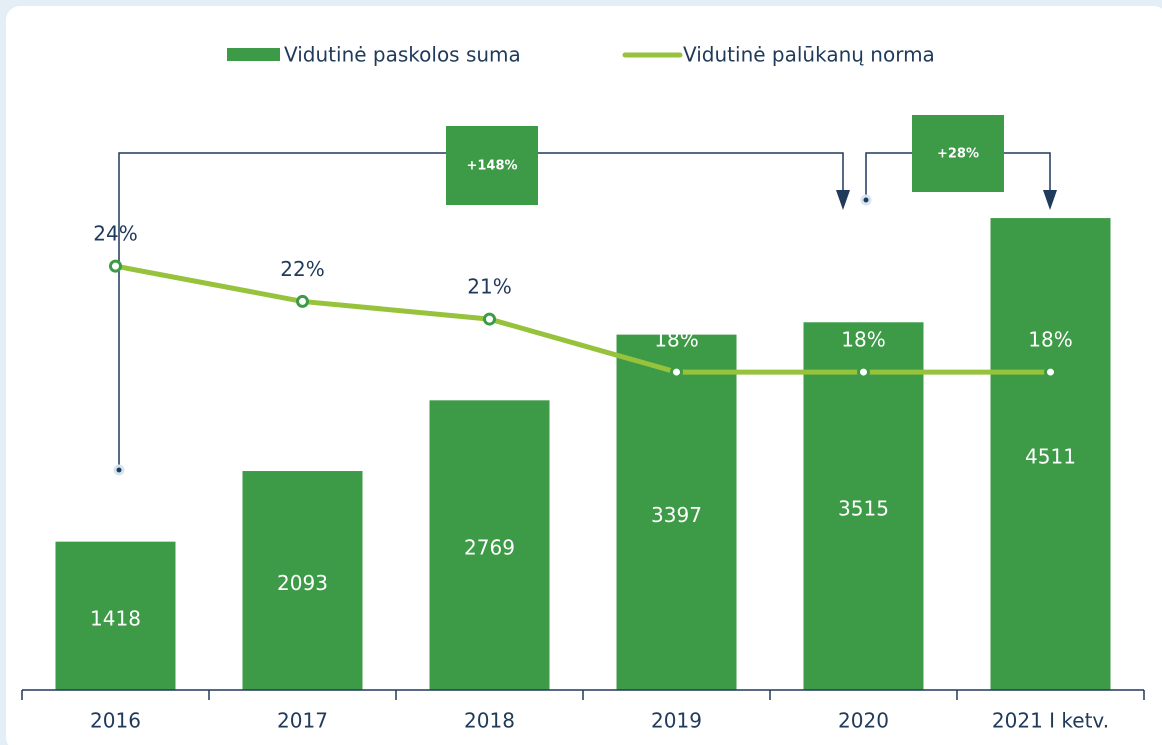 This screenshot has height=745, width=1162. Describe the element at coordinates (1050, 457) in the screenshot. I see `bar-value-label: 4511` at that location.